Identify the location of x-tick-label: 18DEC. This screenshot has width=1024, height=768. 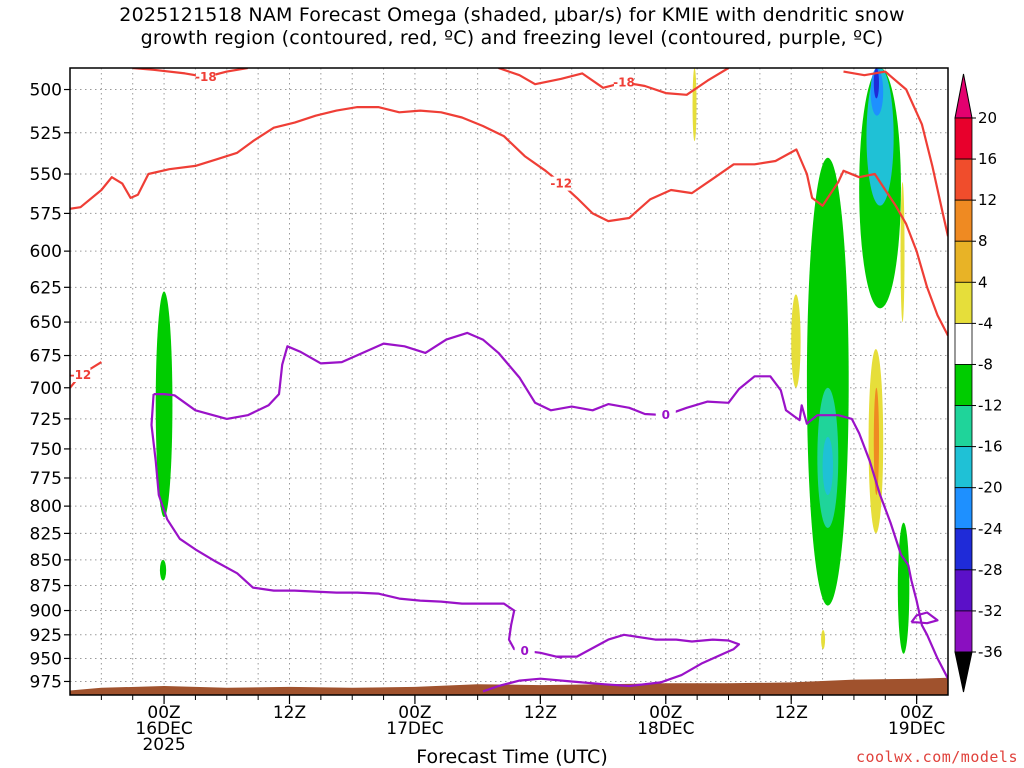
(665, 729).